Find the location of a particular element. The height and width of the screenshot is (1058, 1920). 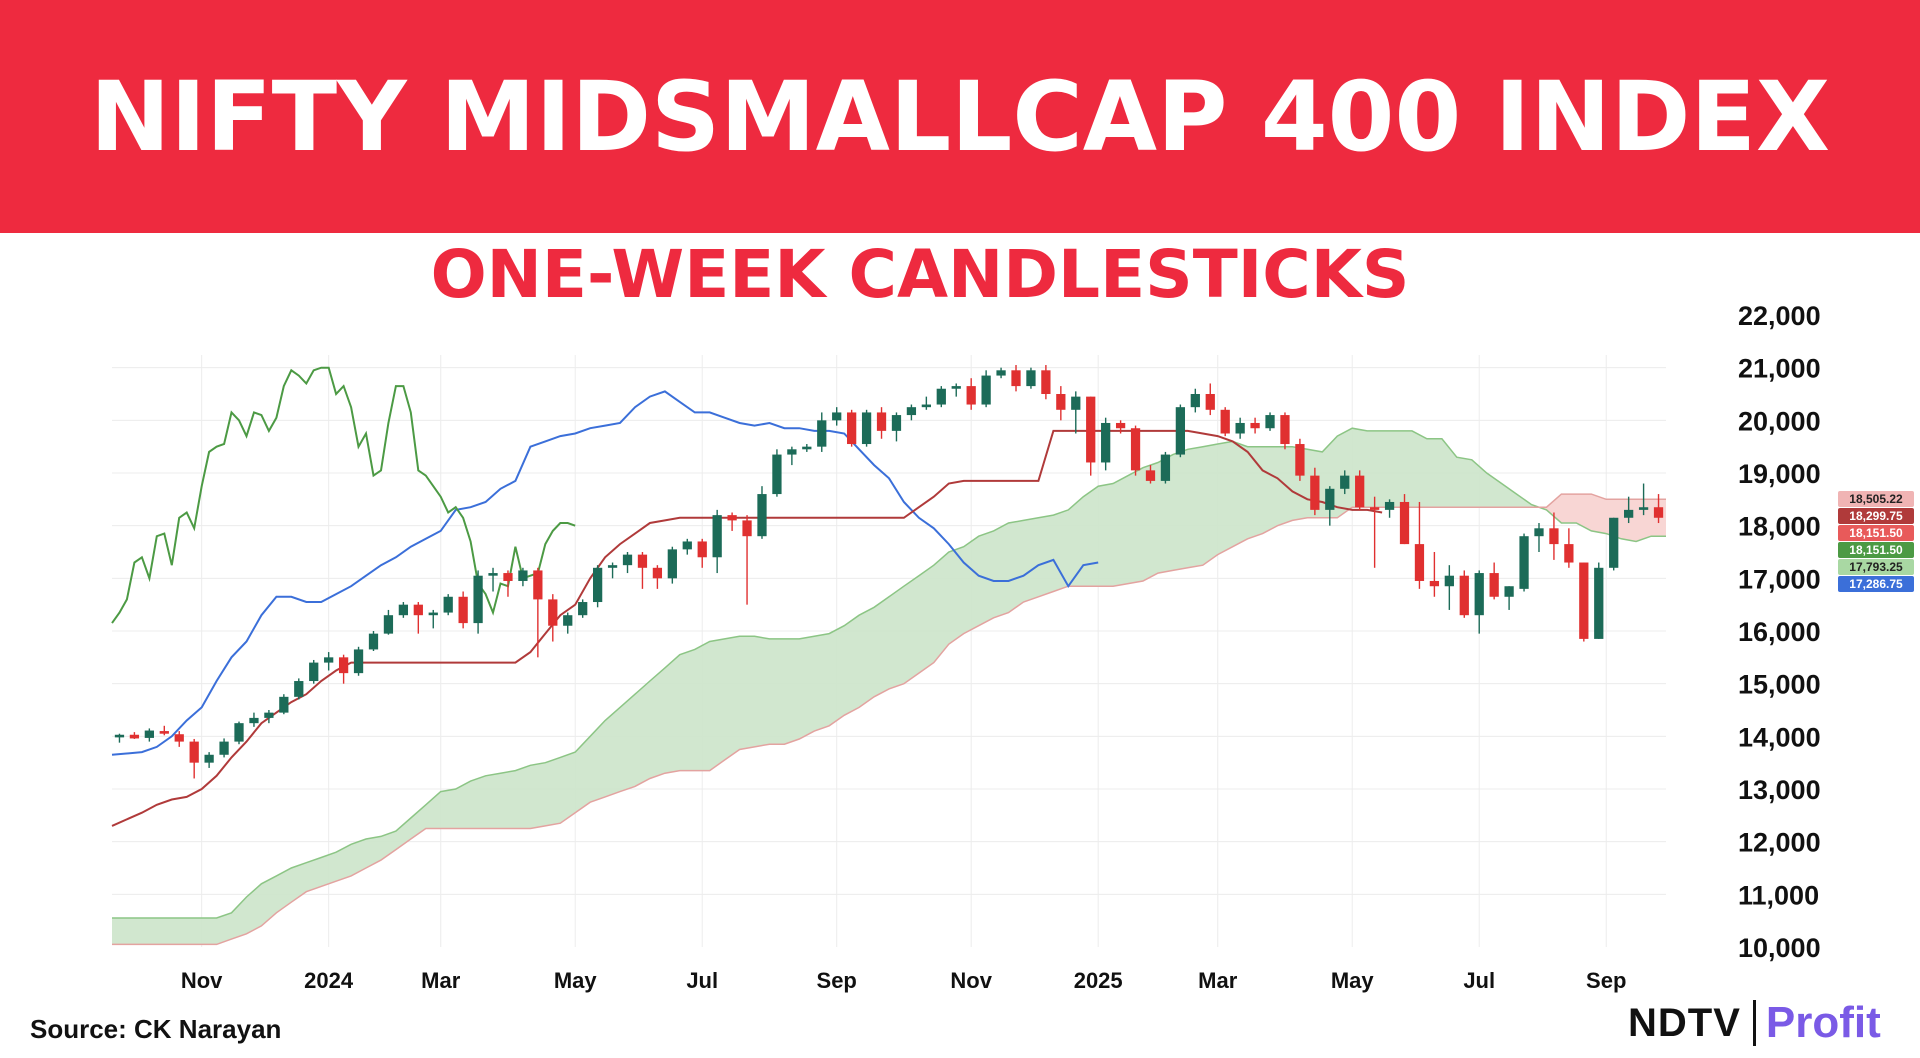

price-badge-label: 17,286.75 is located at coordinates (1876, 584).